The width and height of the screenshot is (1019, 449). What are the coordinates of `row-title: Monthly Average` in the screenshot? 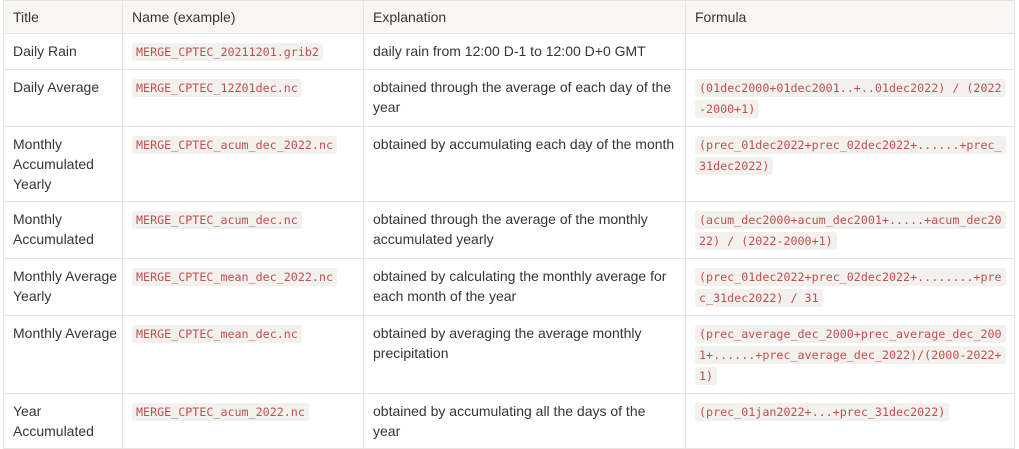 It's located at (63, 354).